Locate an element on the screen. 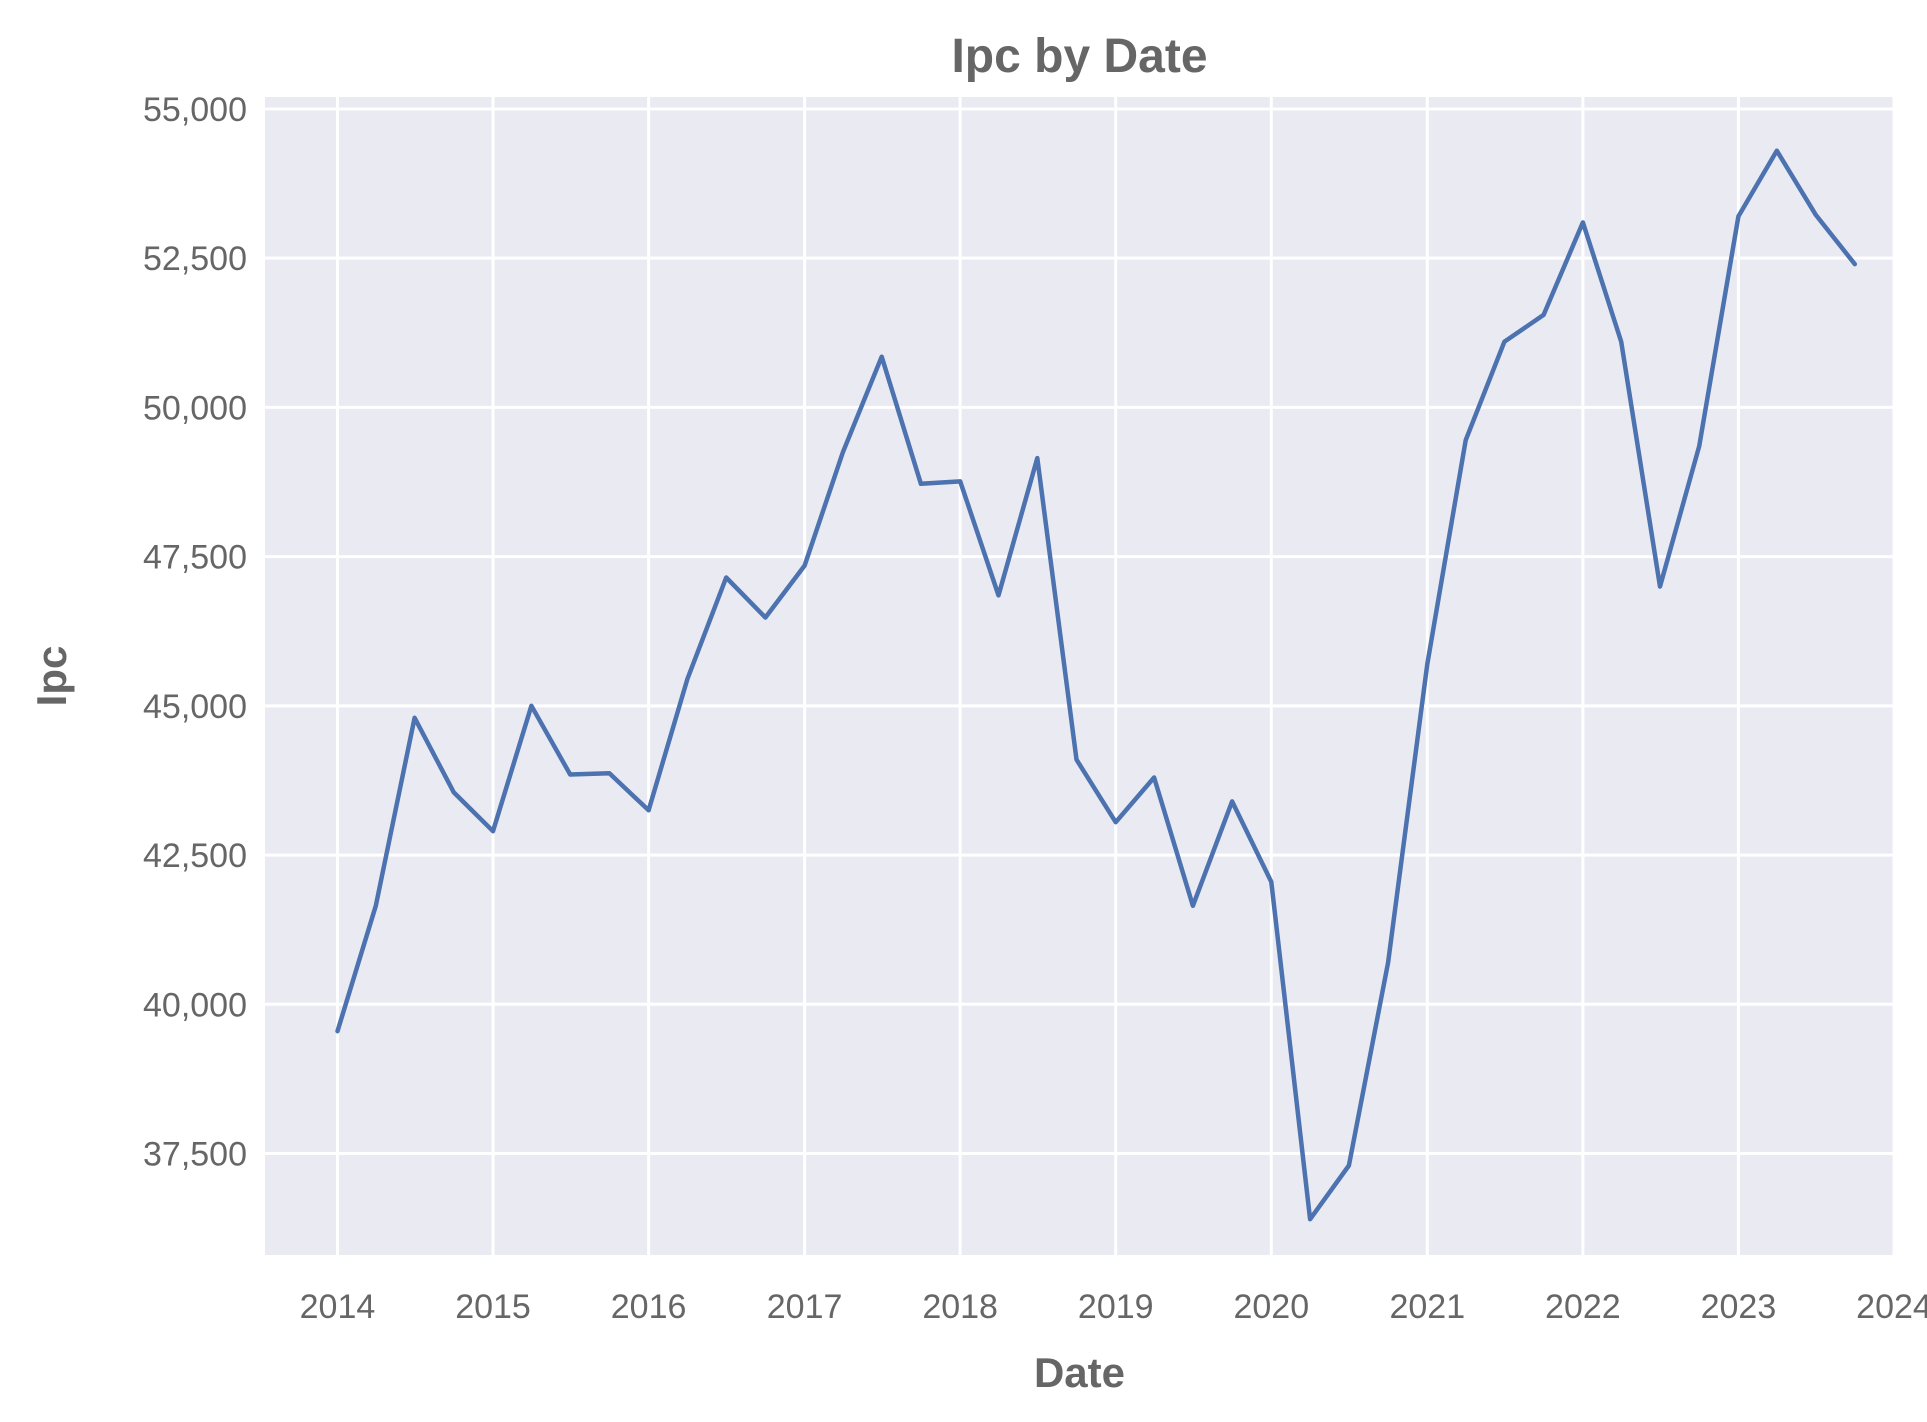 This screenshot has width=1927, height=1422. x-axis-title: Date is located at coordinates (1079, 1372).